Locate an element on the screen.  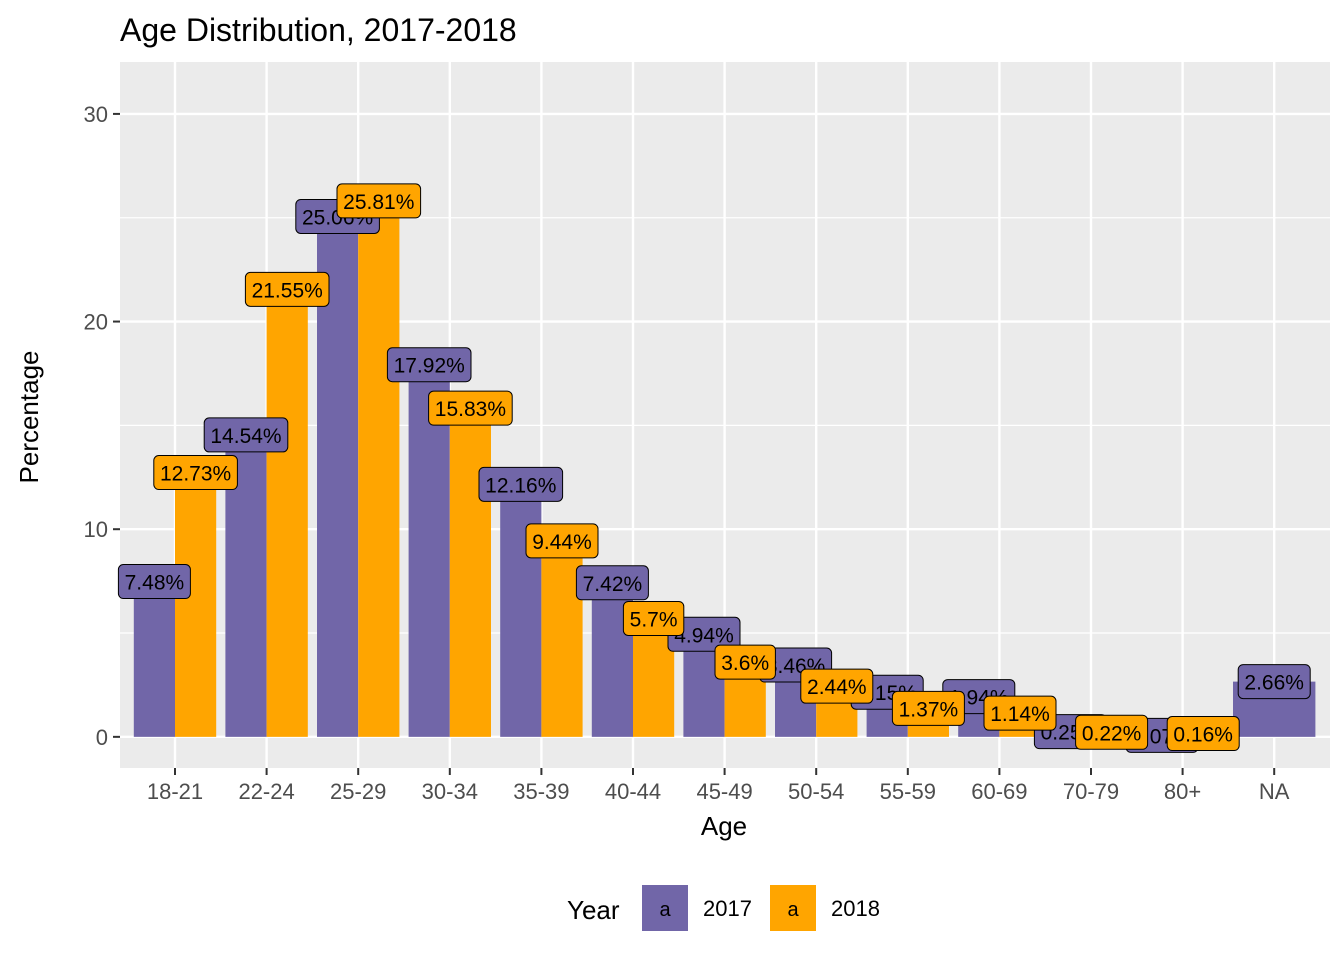
y-axis-title: Percentage is located at coordinates (29, 417).